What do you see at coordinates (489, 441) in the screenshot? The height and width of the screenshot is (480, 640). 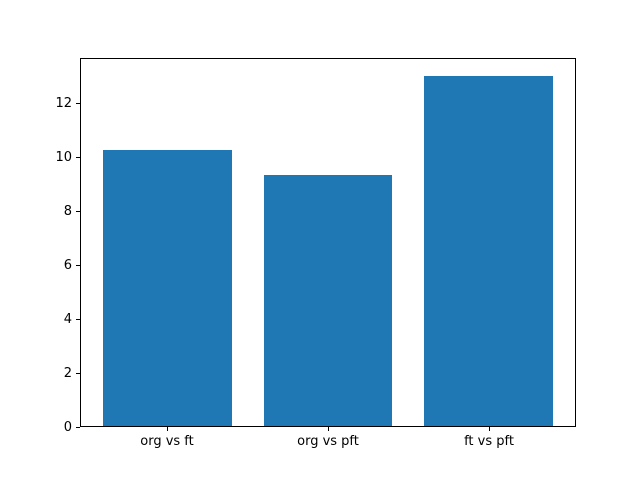 I see `x-tick-label: ft vs pft` at bounding box center [489, 441].